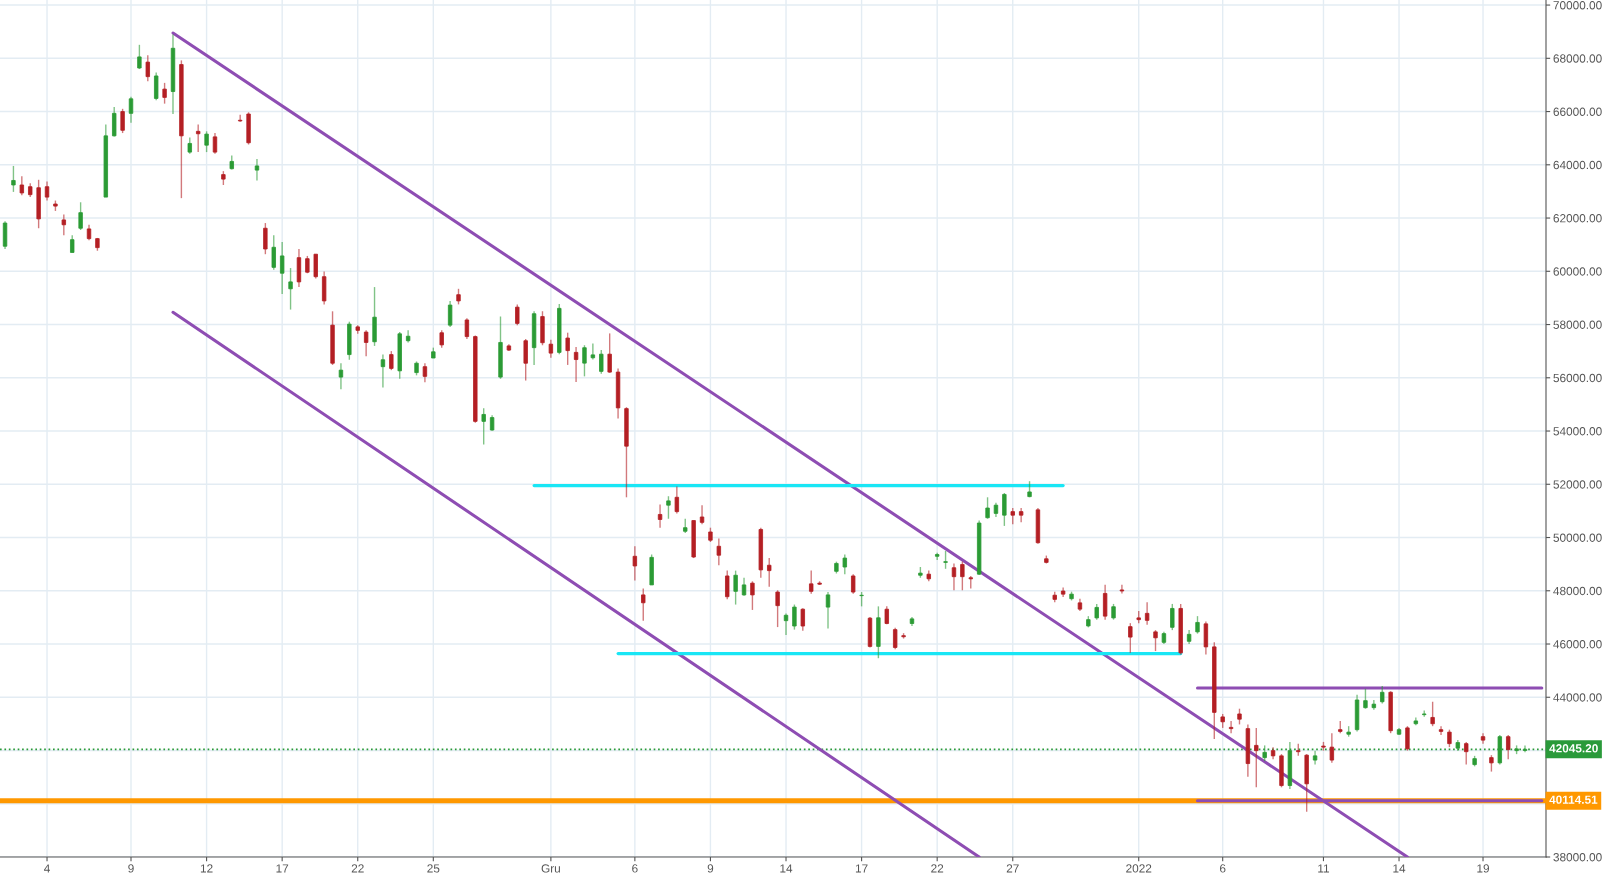  Describe the element at coordinates (1577, 484) in the screenshot. I see `y-tick-label: 52000.00` at that location.